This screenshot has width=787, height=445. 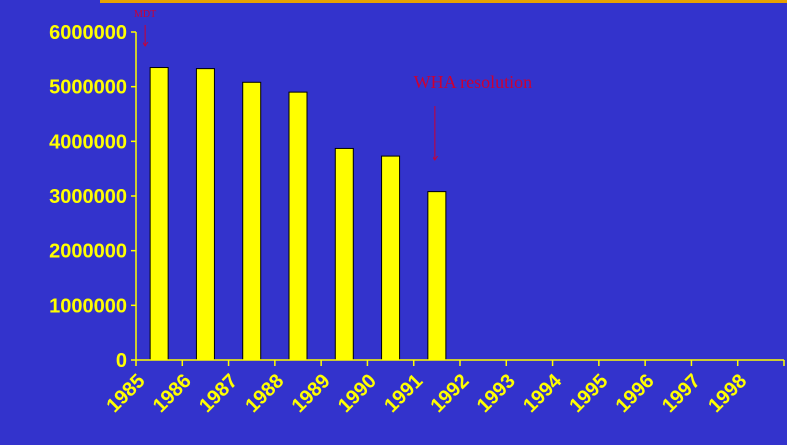 I want to click on x-tick-label-1997: 1997, so click(x=681, y=393).